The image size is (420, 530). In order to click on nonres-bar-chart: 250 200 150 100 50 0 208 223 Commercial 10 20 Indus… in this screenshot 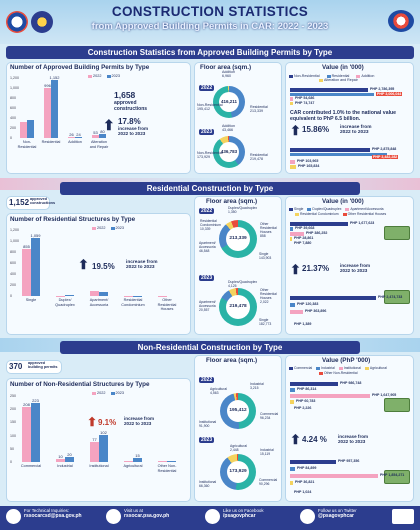, I will do `click(99, 438)`.